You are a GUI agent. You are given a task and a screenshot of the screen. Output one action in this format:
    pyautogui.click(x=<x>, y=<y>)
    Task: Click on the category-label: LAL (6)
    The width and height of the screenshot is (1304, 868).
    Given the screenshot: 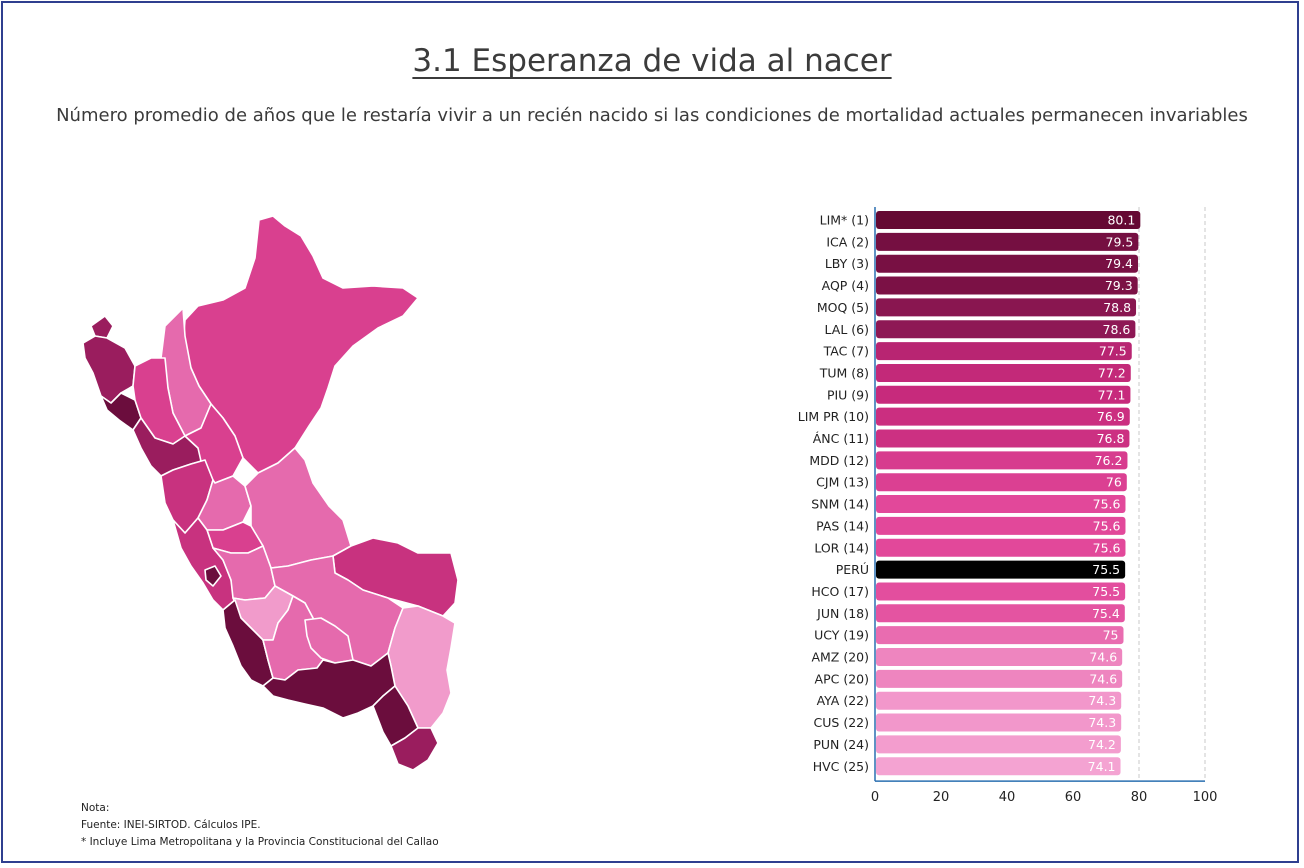 What is the action you would take?
    pyautogui.click(x=847, y=329)
    